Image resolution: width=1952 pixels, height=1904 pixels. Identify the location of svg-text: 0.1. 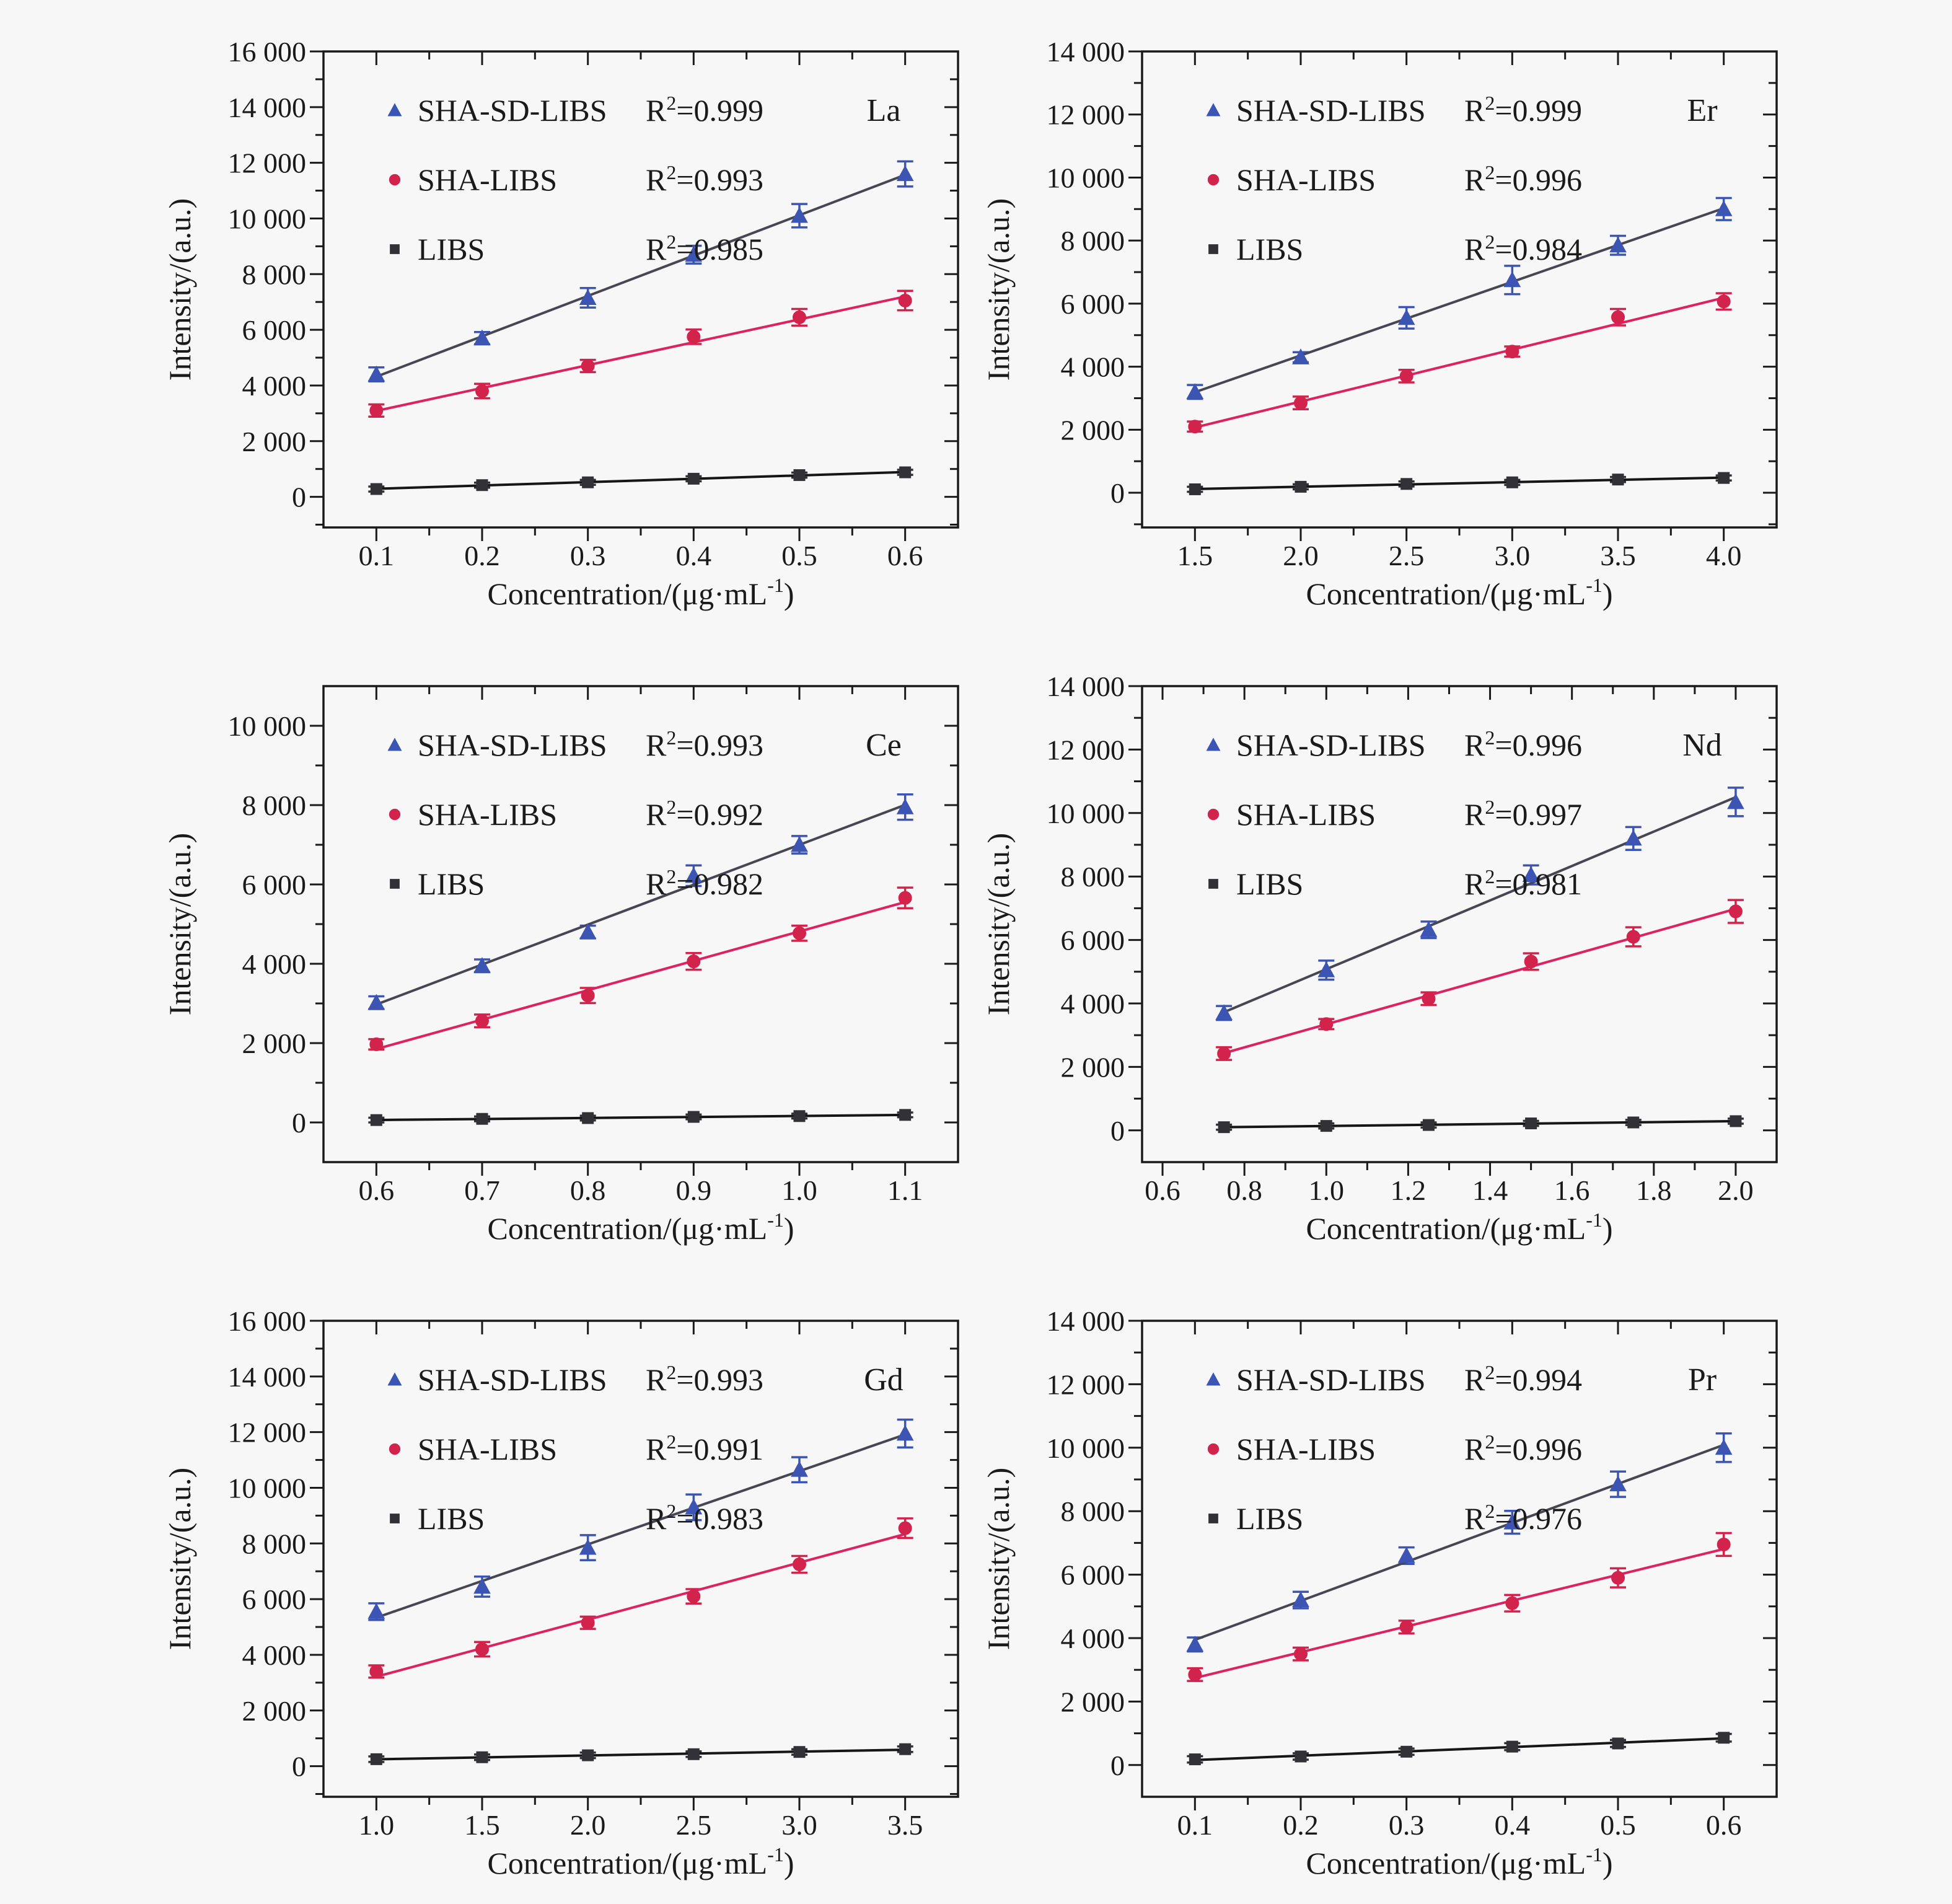
(377, 555).